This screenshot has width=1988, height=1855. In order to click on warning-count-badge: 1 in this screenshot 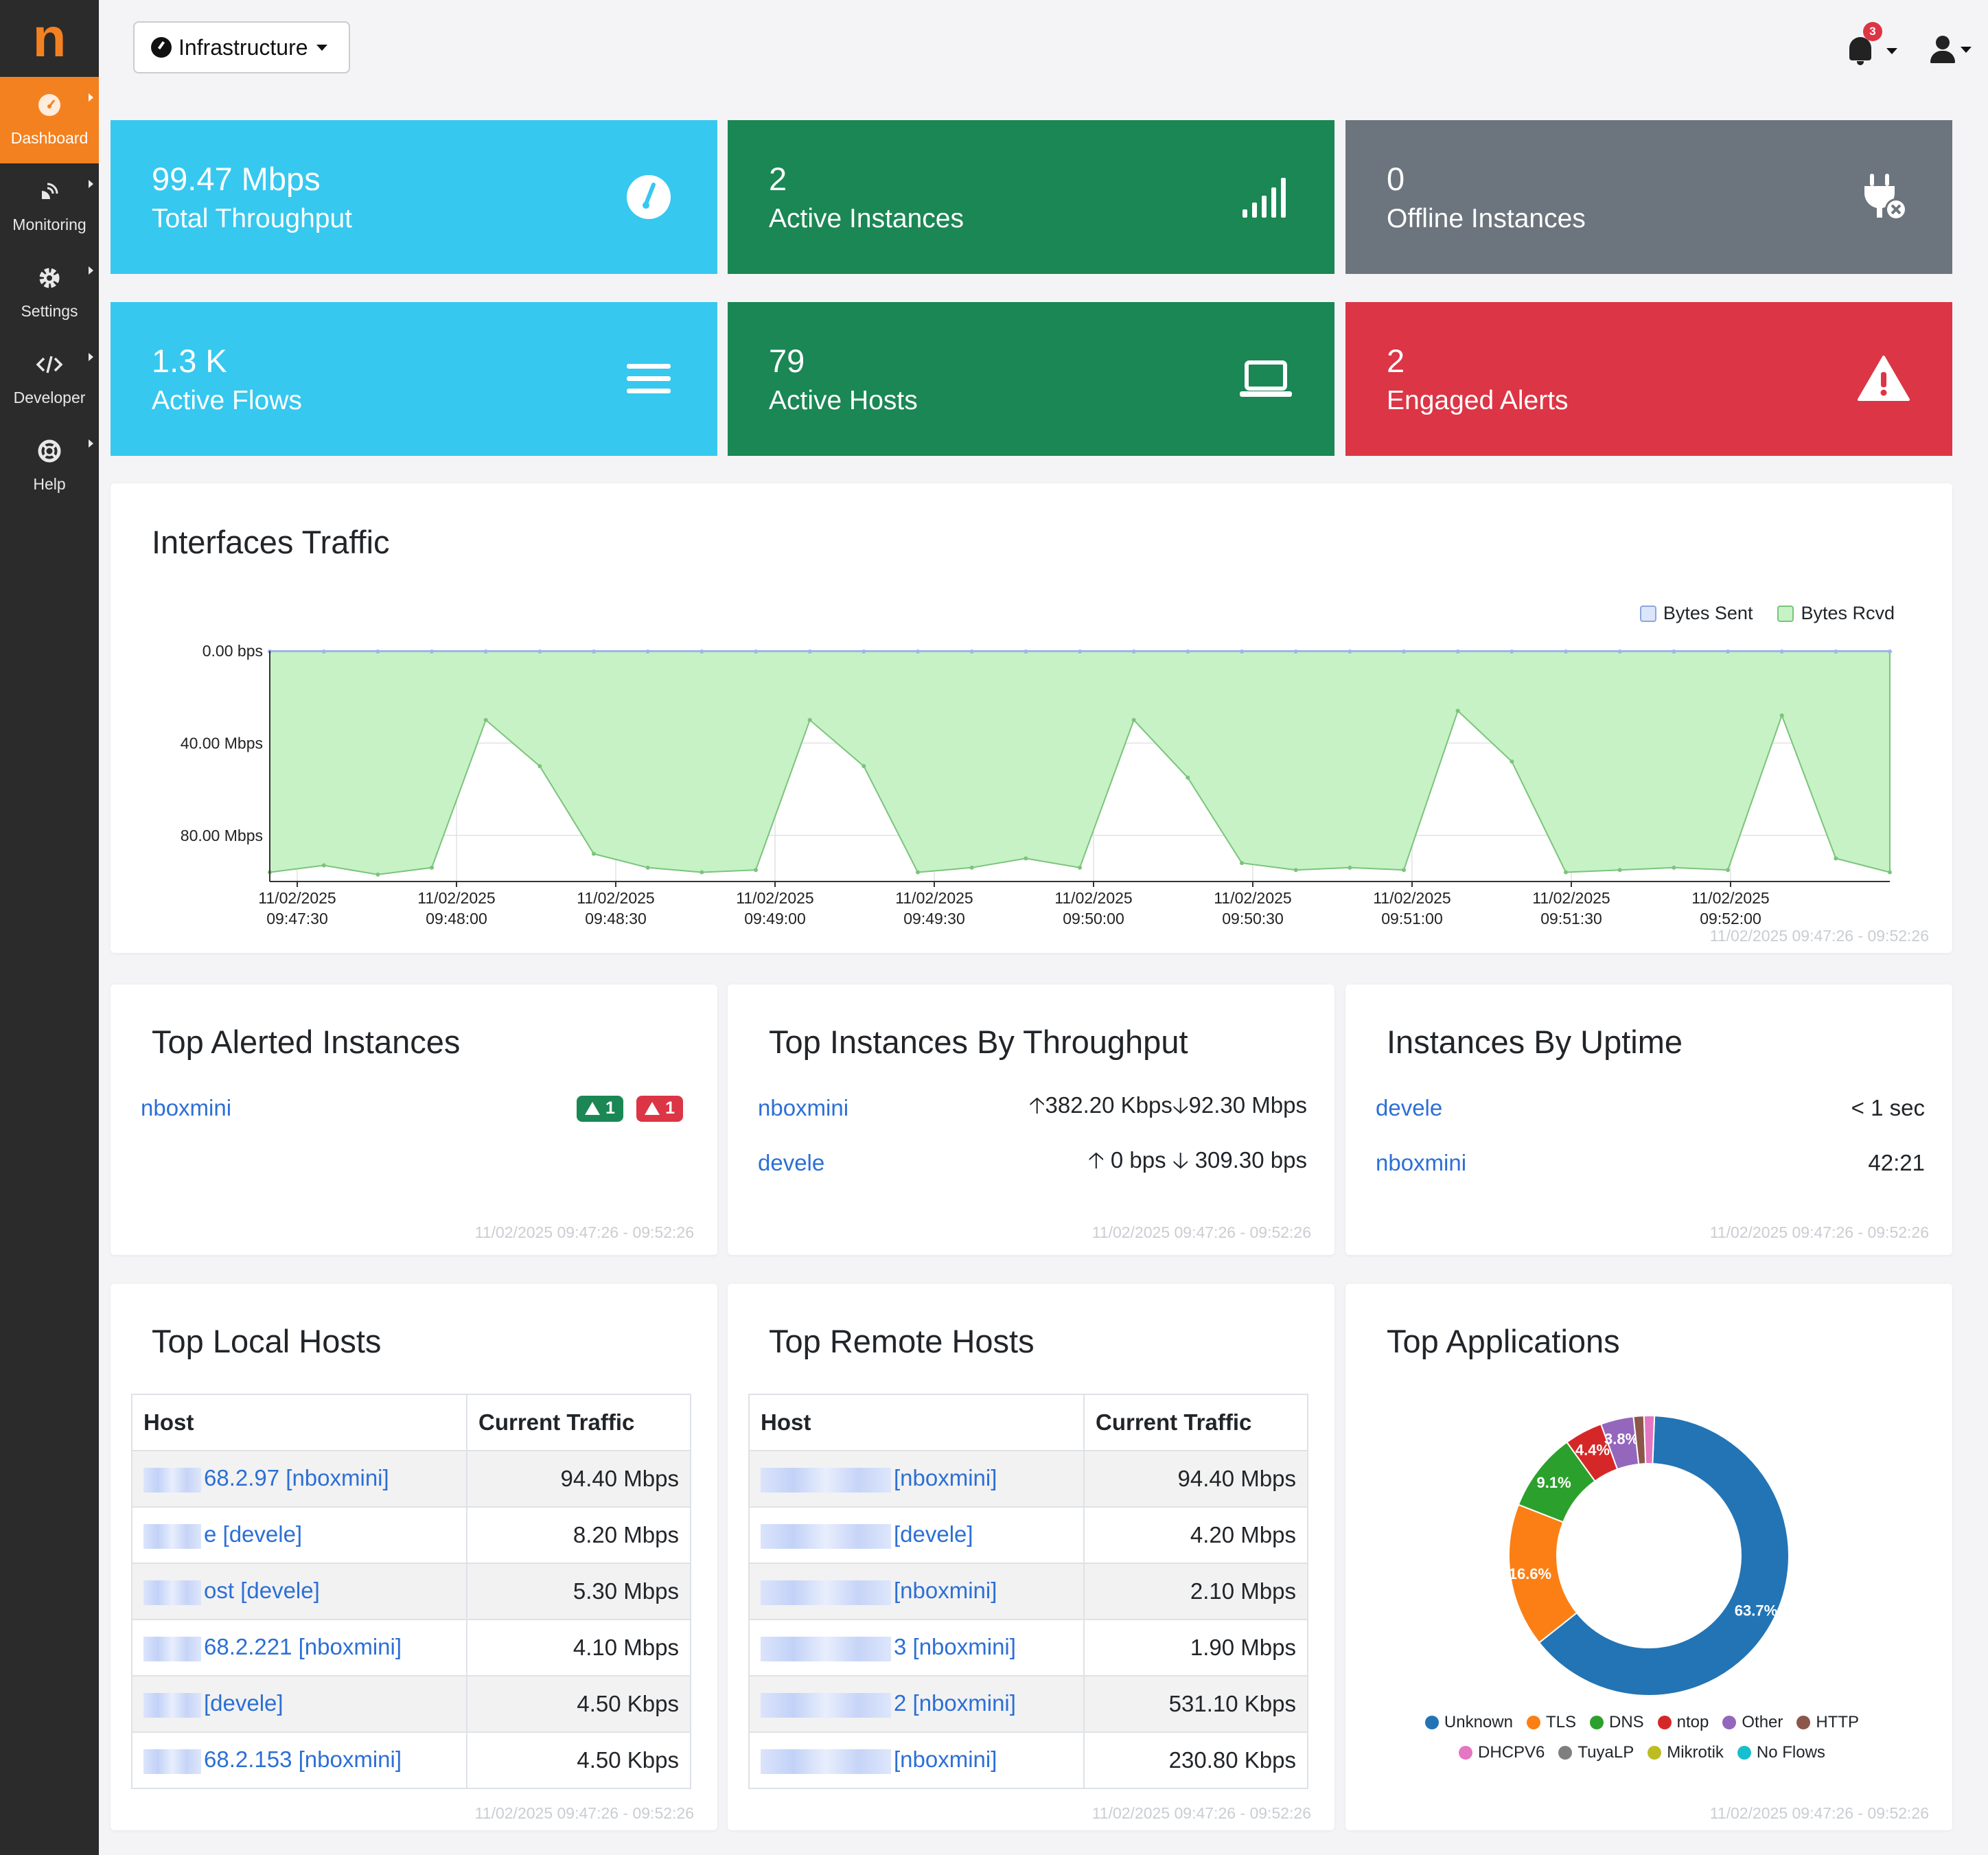, I will do `click(600, 1108)`.